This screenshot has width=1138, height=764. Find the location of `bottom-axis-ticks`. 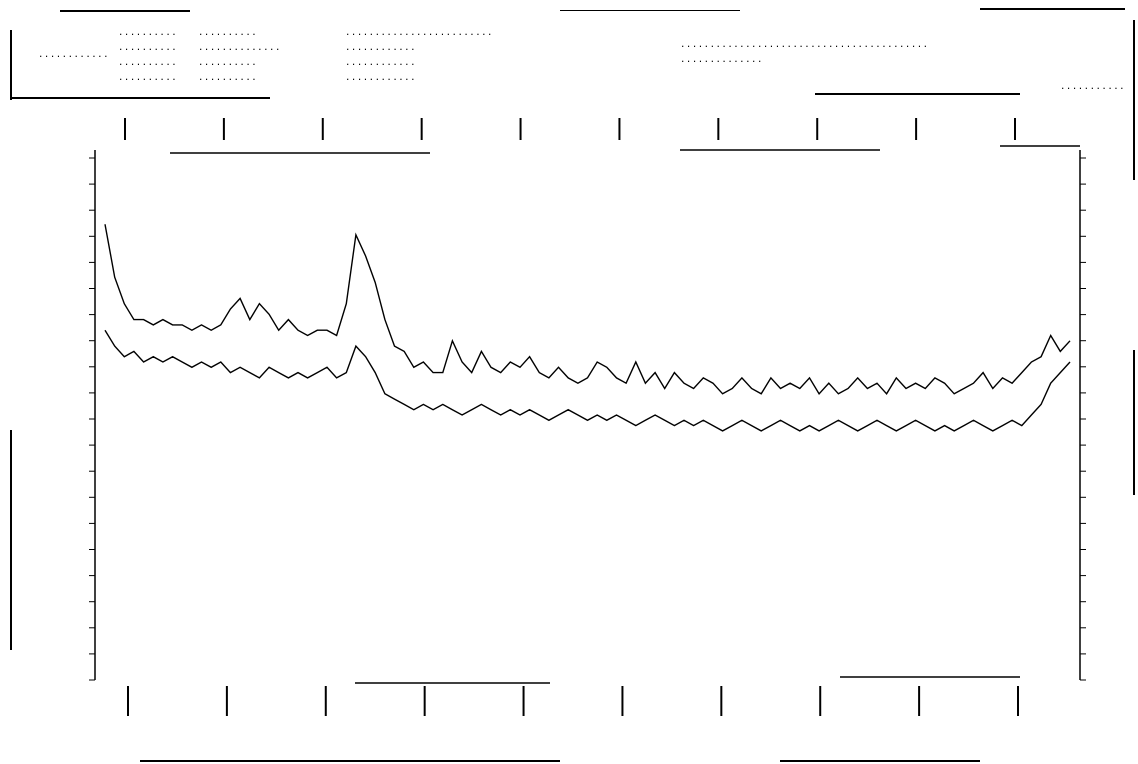

bottom-axis-ticks is located at coordinates (573, 701).